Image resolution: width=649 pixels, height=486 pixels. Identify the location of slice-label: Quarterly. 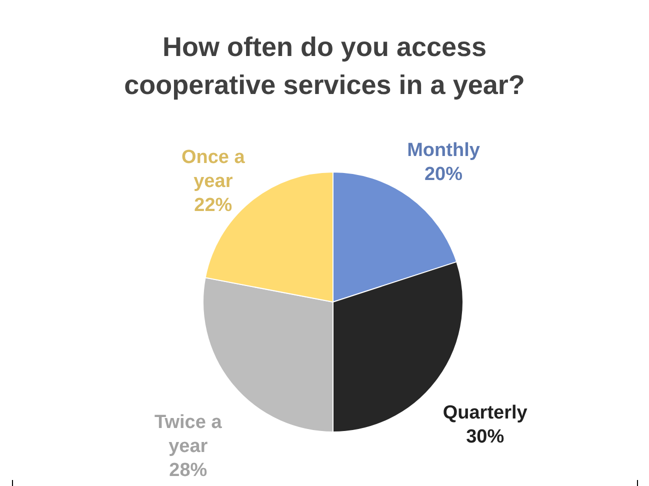
(485, 413).